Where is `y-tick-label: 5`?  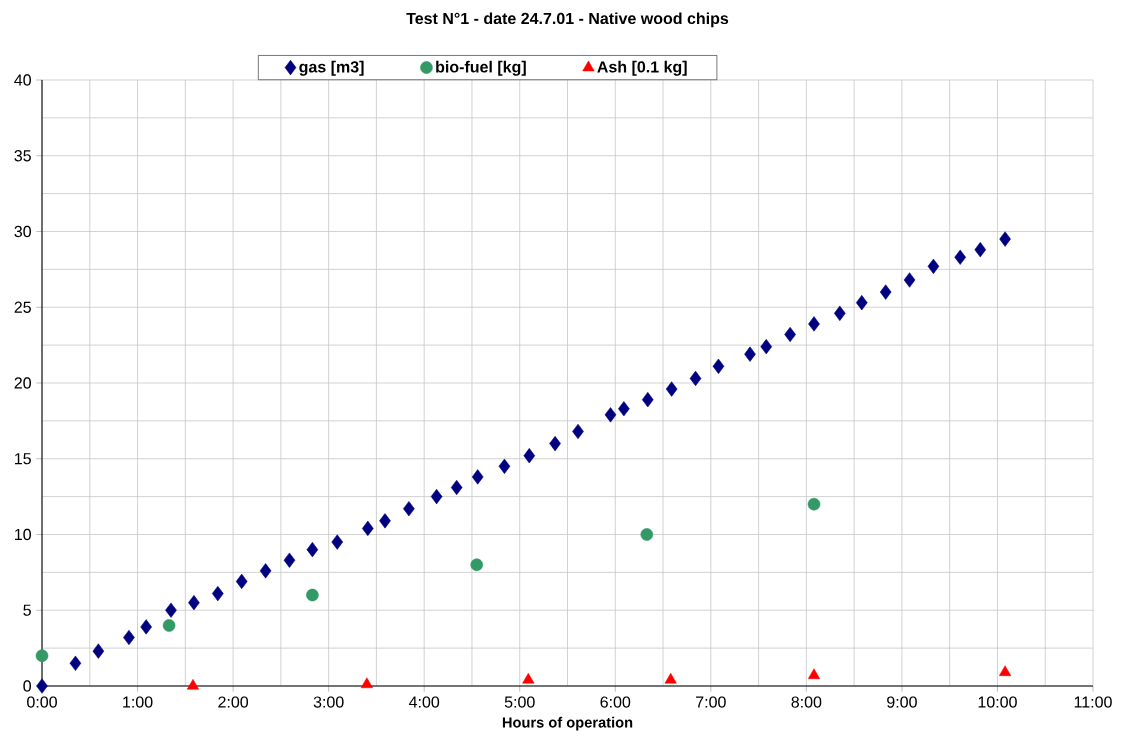 y-tick-label: 5 is located at coordinates (27, 610).